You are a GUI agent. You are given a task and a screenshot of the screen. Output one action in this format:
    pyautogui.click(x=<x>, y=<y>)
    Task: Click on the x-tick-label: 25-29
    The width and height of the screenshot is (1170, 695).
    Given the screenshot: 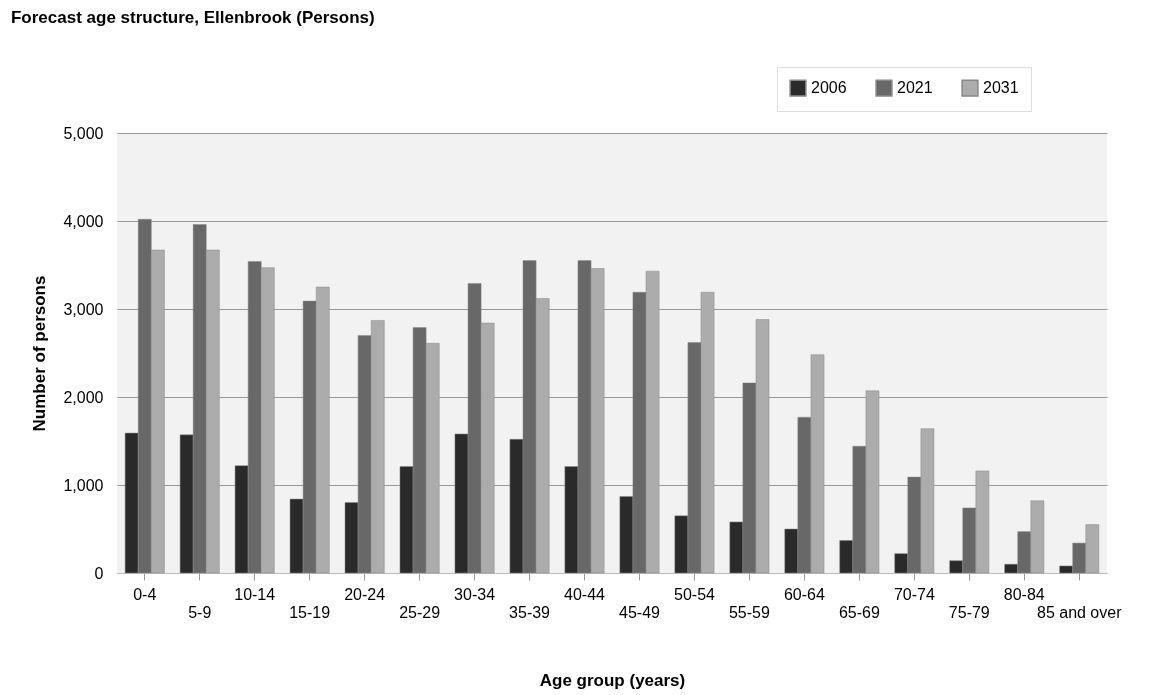 What is the action you would take?
    pyautogui.click(x=420, y=612)
    